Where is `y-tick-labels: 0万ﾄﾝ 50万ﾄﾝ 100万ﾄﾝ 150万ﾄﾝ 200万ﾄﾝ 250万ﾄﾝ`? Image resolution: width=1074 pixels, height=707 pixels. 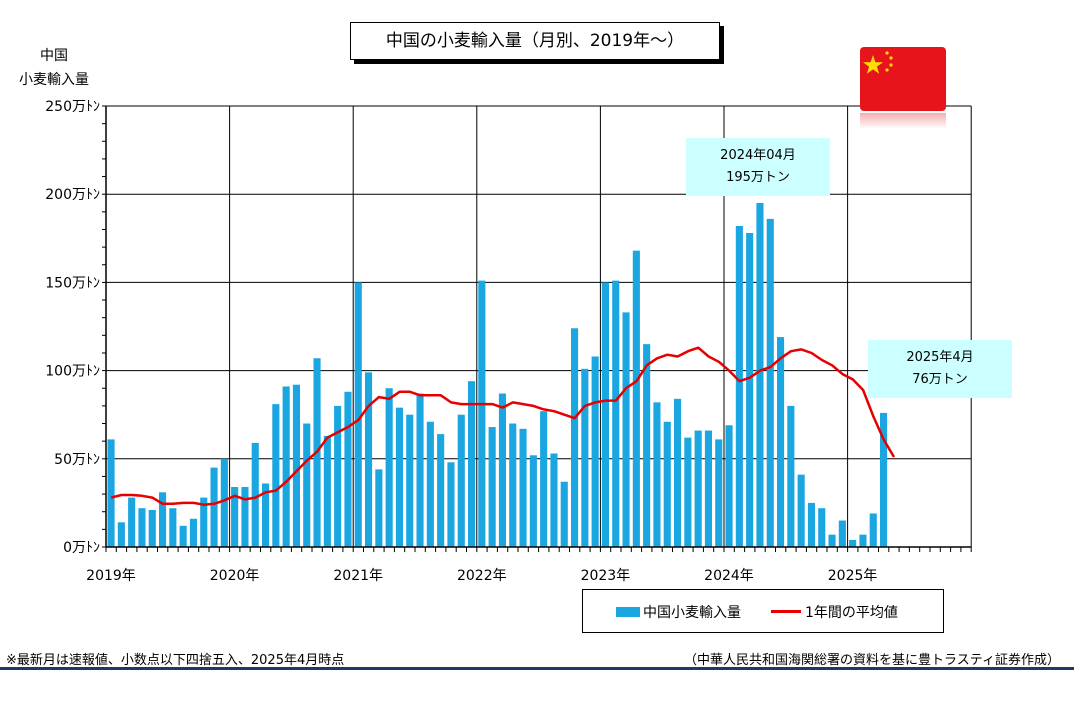 y-tick-labels: 0万ﾄﾝ 50万ﾄﾝ 100万ﾄﾝ 150万ﾄﾝ 200万ﾄﾝ 250万ﾄﾝ is located at coordinates (72, 327).